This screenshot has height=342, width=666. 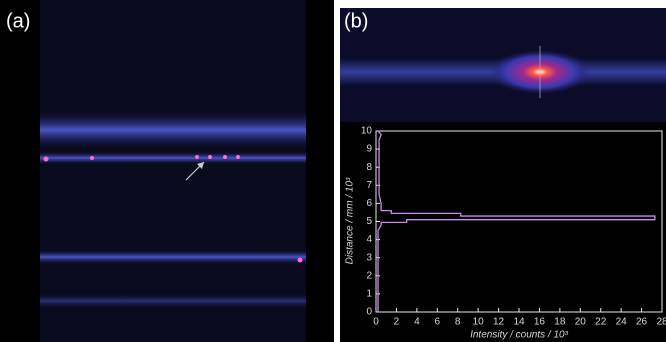 I want to click on x-tick-label: 18, so click(x=560, y=322).